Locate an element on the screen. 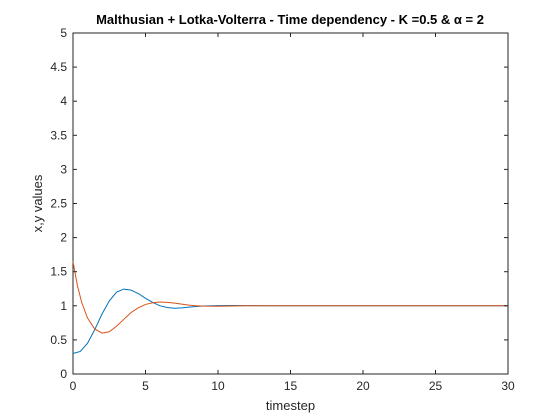  x-tick-label: 5 is located at coordinates (145, 386).